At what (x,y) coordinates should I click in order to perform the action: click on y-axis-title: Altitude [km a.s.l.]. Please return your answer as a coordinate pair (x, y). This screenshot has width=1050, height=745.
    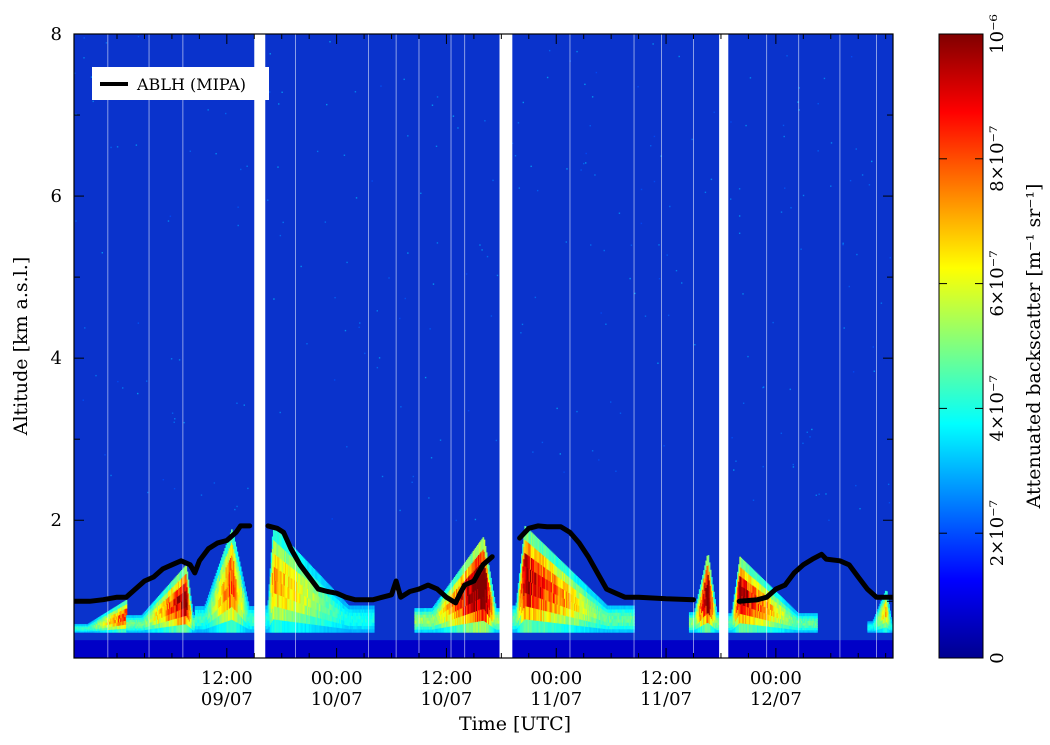
    Looking at the image, I should click on (21, 347).